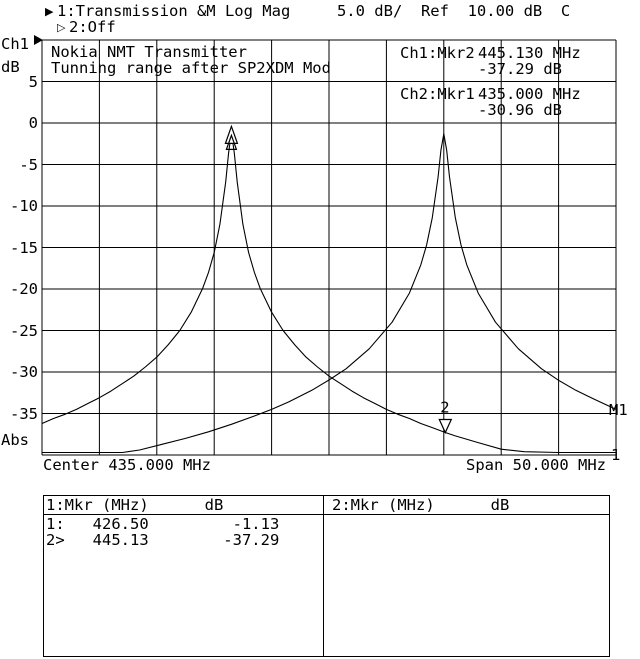 The width and height of the screenshot is (640, 659). Describe the element at coordinates (163, 540) in the screenshot. I see `marker-table-row: 2> 445.13 -37.29` at that location.